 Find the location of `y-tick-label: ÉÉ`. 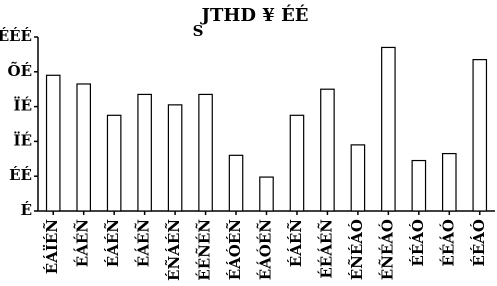

y-tick-label: ÉÉ is located at coordinates (20, 175).